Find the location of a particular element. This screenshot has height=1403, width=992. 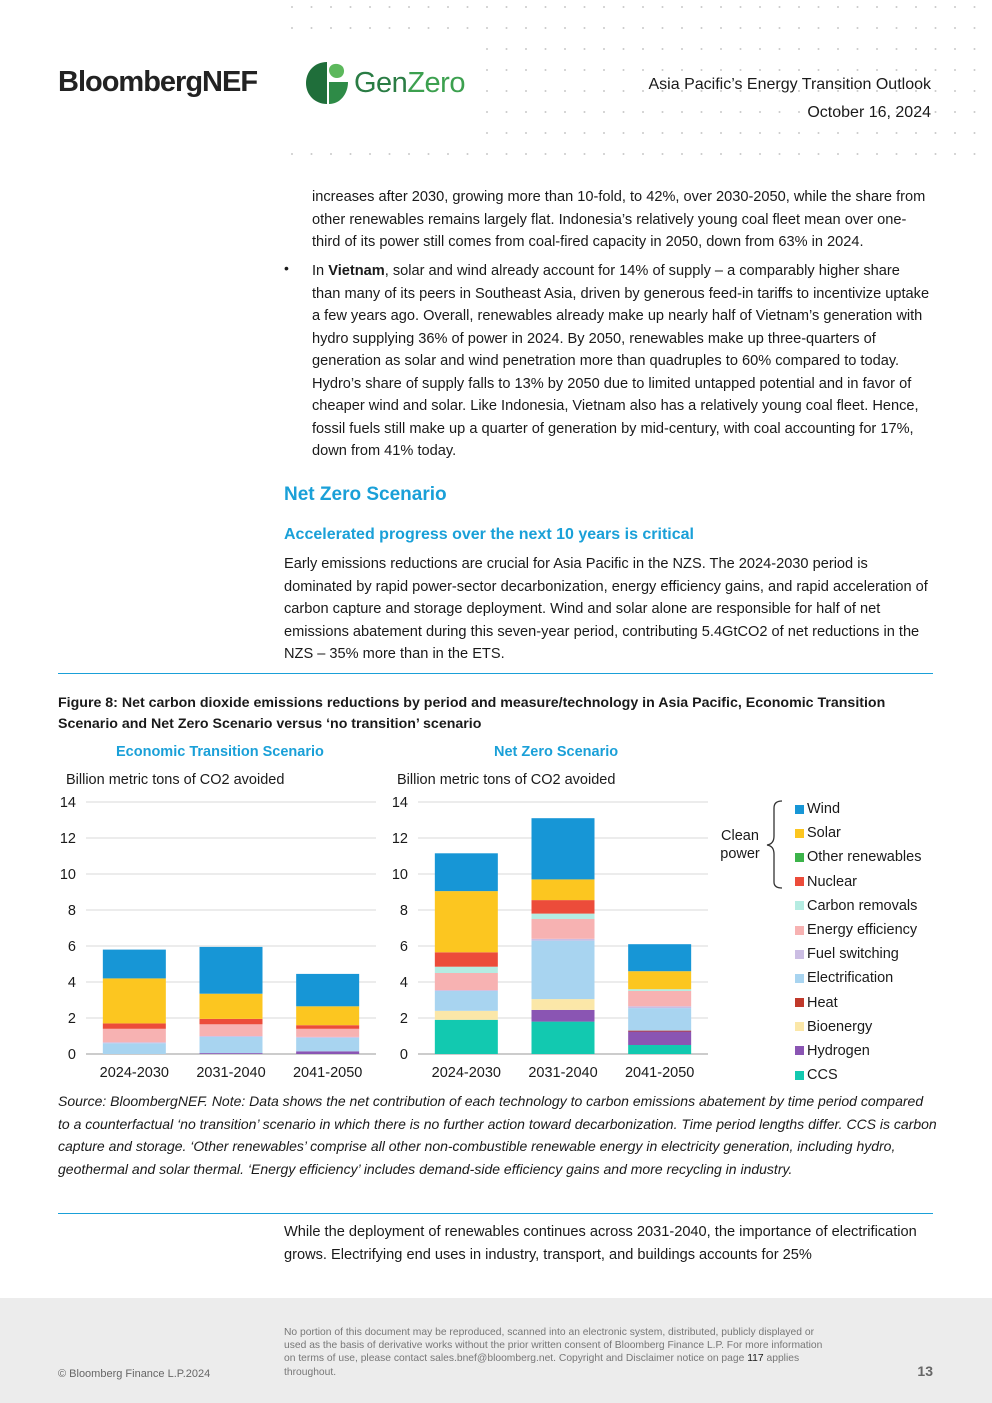

nzs-bar-solar is located at coordinates (466, 922).